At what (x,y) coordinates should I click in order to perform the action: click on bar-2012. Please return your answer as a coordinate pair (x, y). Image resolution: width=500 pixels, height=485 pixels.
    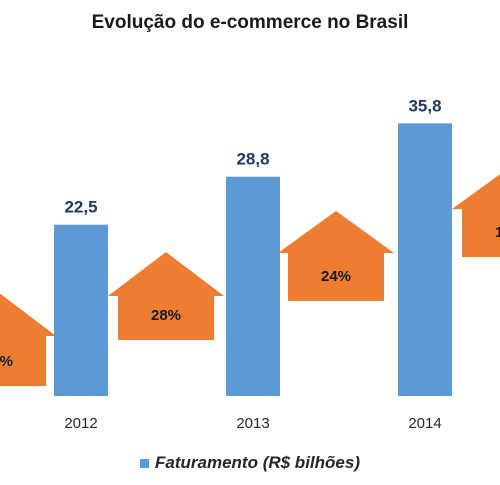
    Looking at the image, I should click on (81, 310).